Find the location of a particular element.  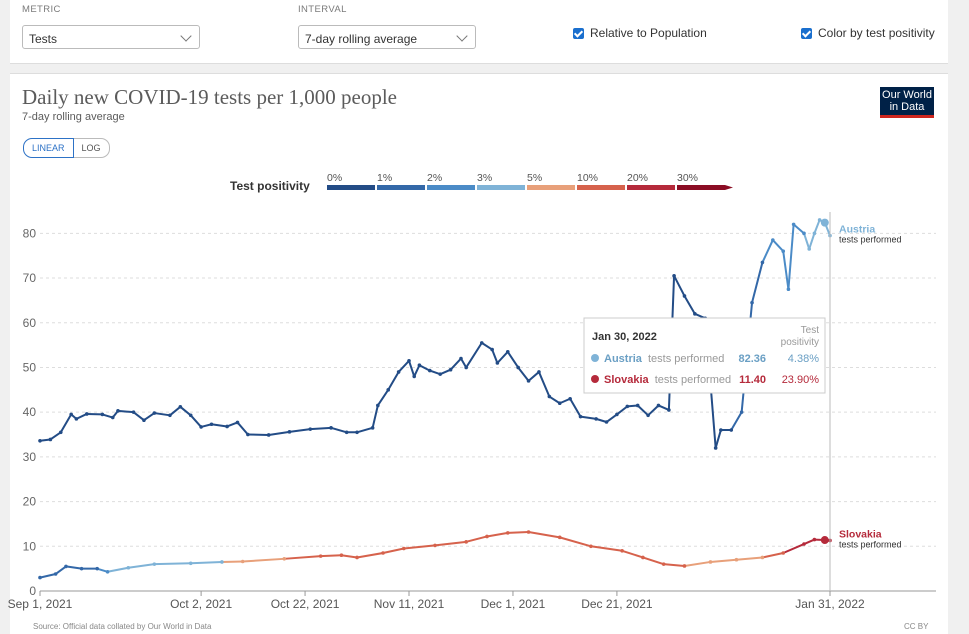

x-tick-label: Oct 2, 2021 is located at coordinates (201, 604).